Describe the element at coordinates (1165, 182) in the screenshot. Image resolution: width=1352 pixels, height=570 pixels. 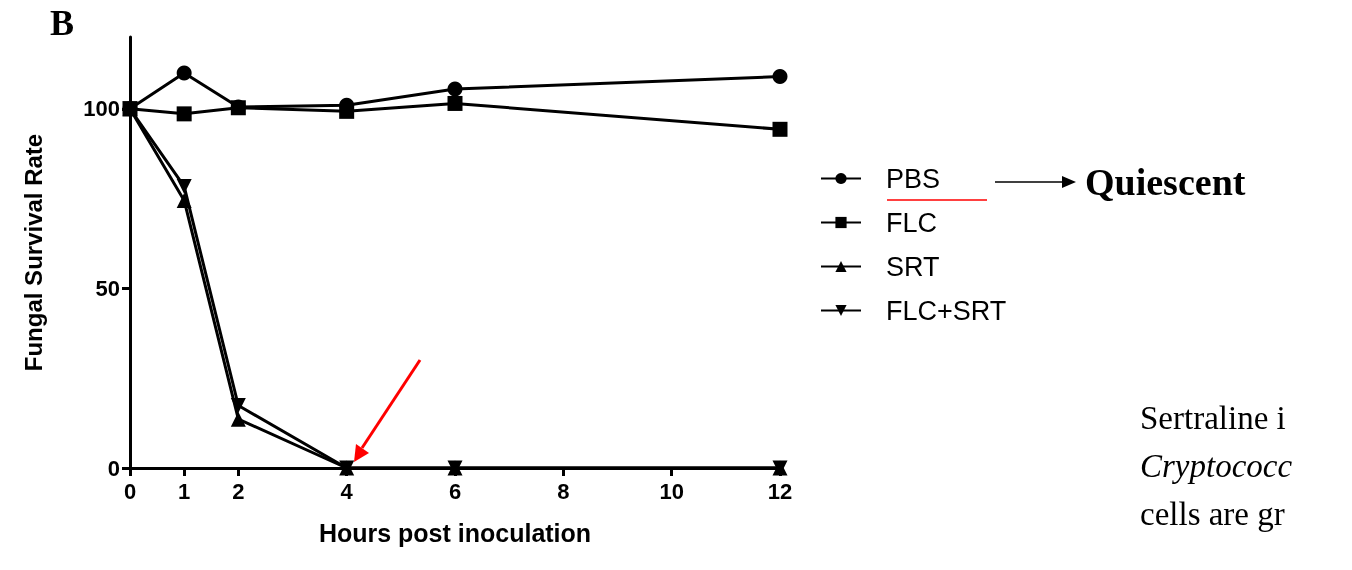
I see `text: Quiescent` at that location.